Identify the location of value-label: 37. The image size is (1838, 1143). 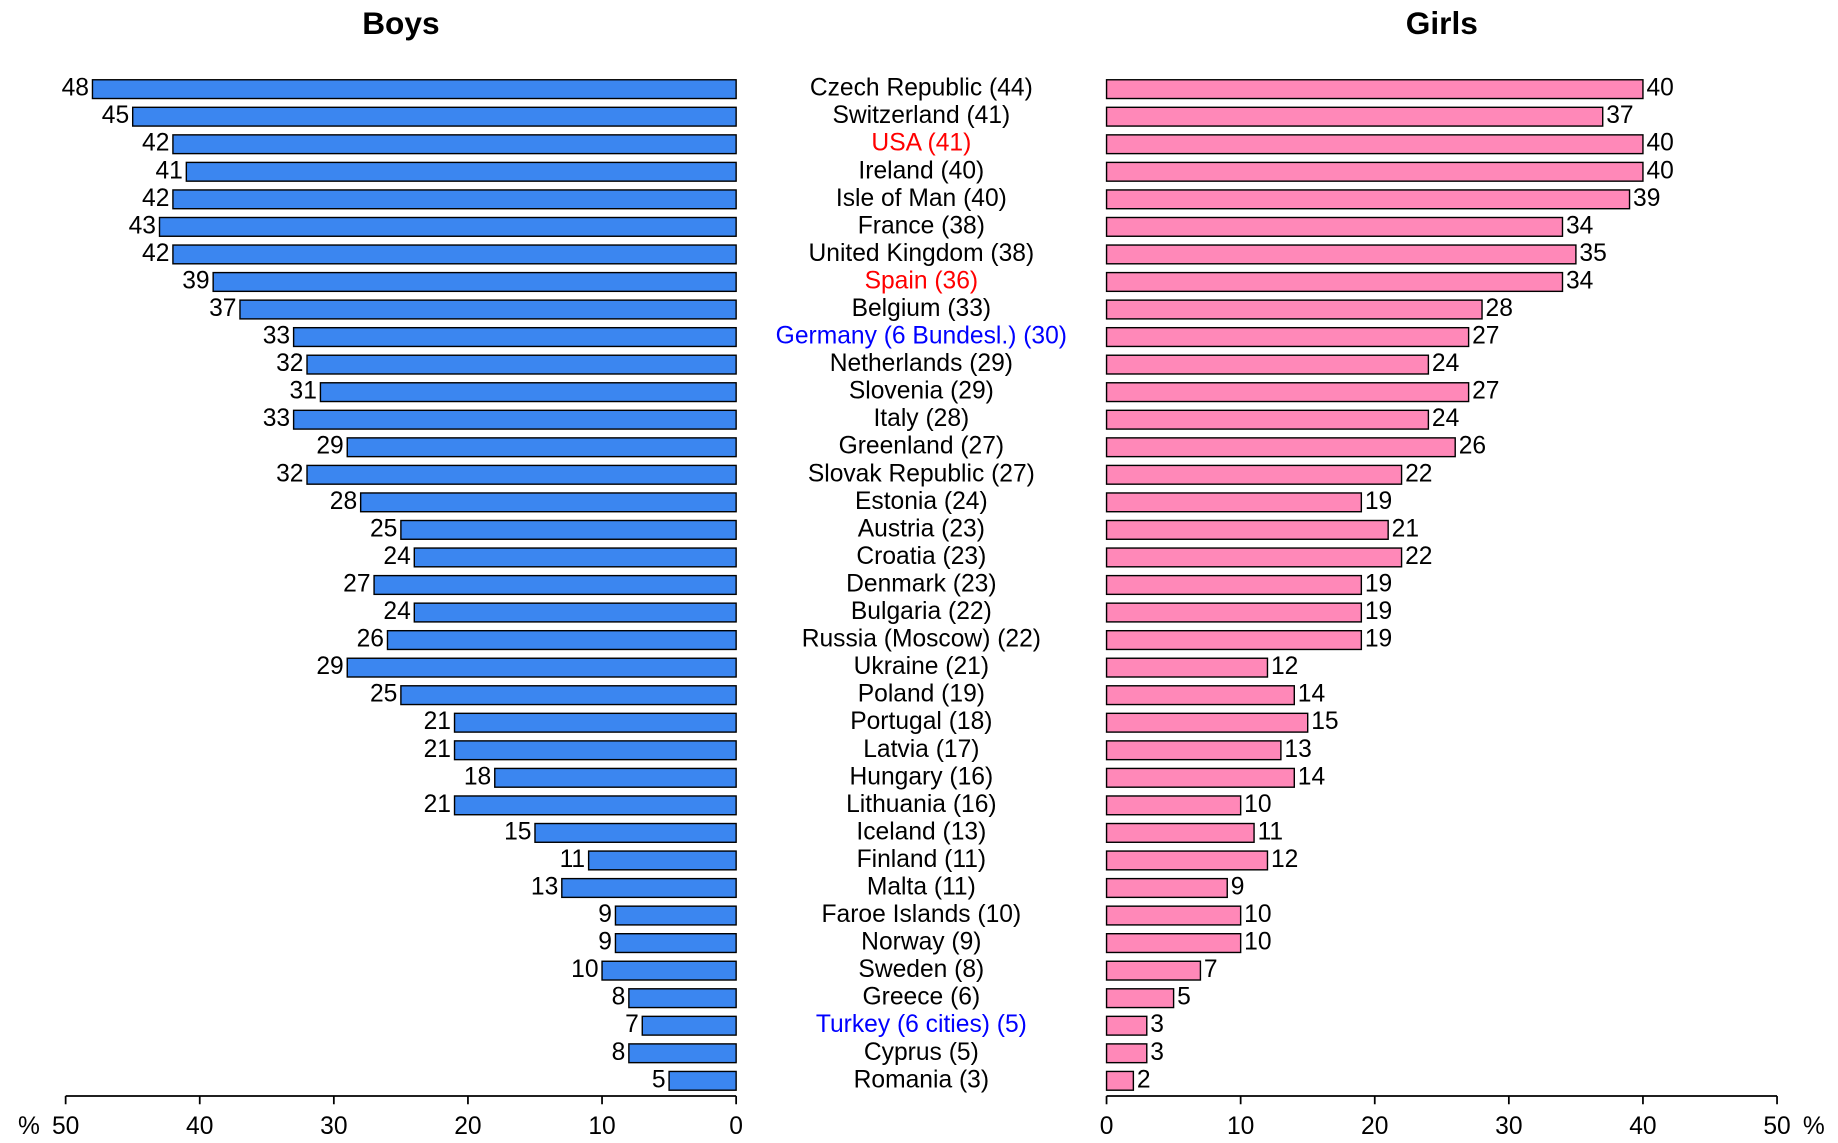
(222, 308).